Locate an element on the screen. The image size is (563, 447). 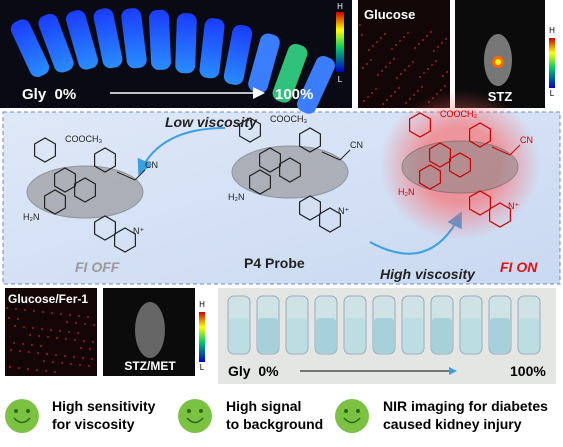
feature-text: High sensitivity is located at coordinates (104, 406).